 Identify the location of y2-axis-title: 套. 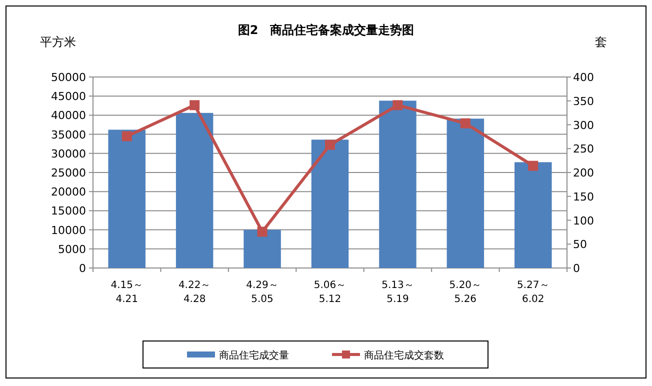
(601, 42).